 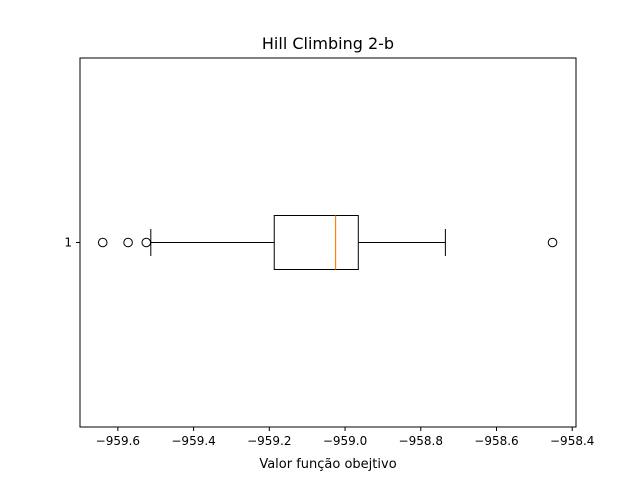 I want to click on x-axis-label: Valor função obejtivo, so click(x=327, y=464).